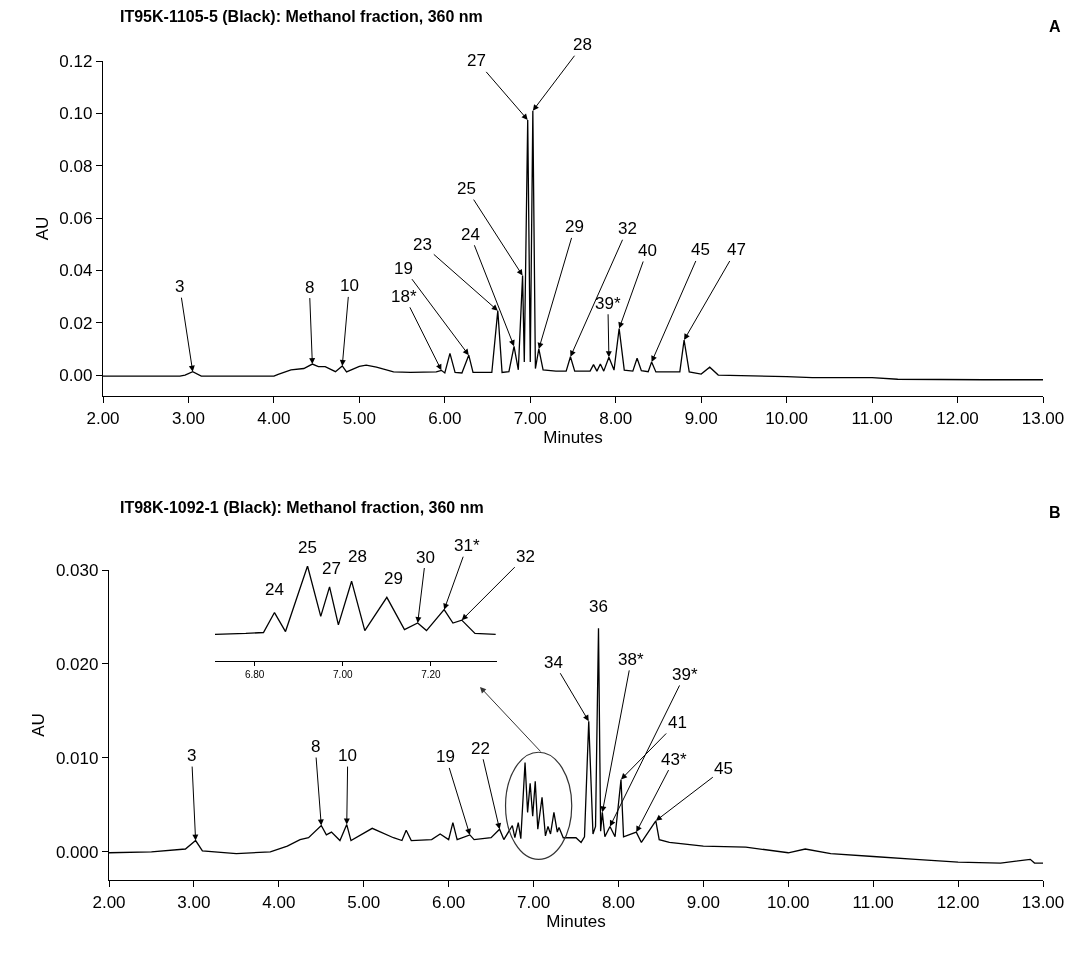 The height and width of the screenshot is (957, 1091). I want to click on annotation: 22, so click(480, 748).